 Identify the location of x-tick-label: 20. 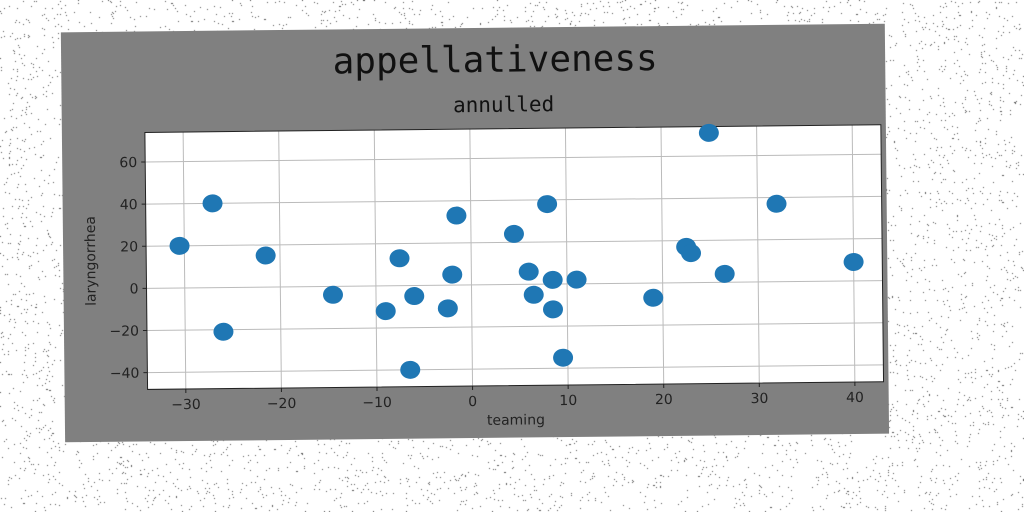
(664, 400).